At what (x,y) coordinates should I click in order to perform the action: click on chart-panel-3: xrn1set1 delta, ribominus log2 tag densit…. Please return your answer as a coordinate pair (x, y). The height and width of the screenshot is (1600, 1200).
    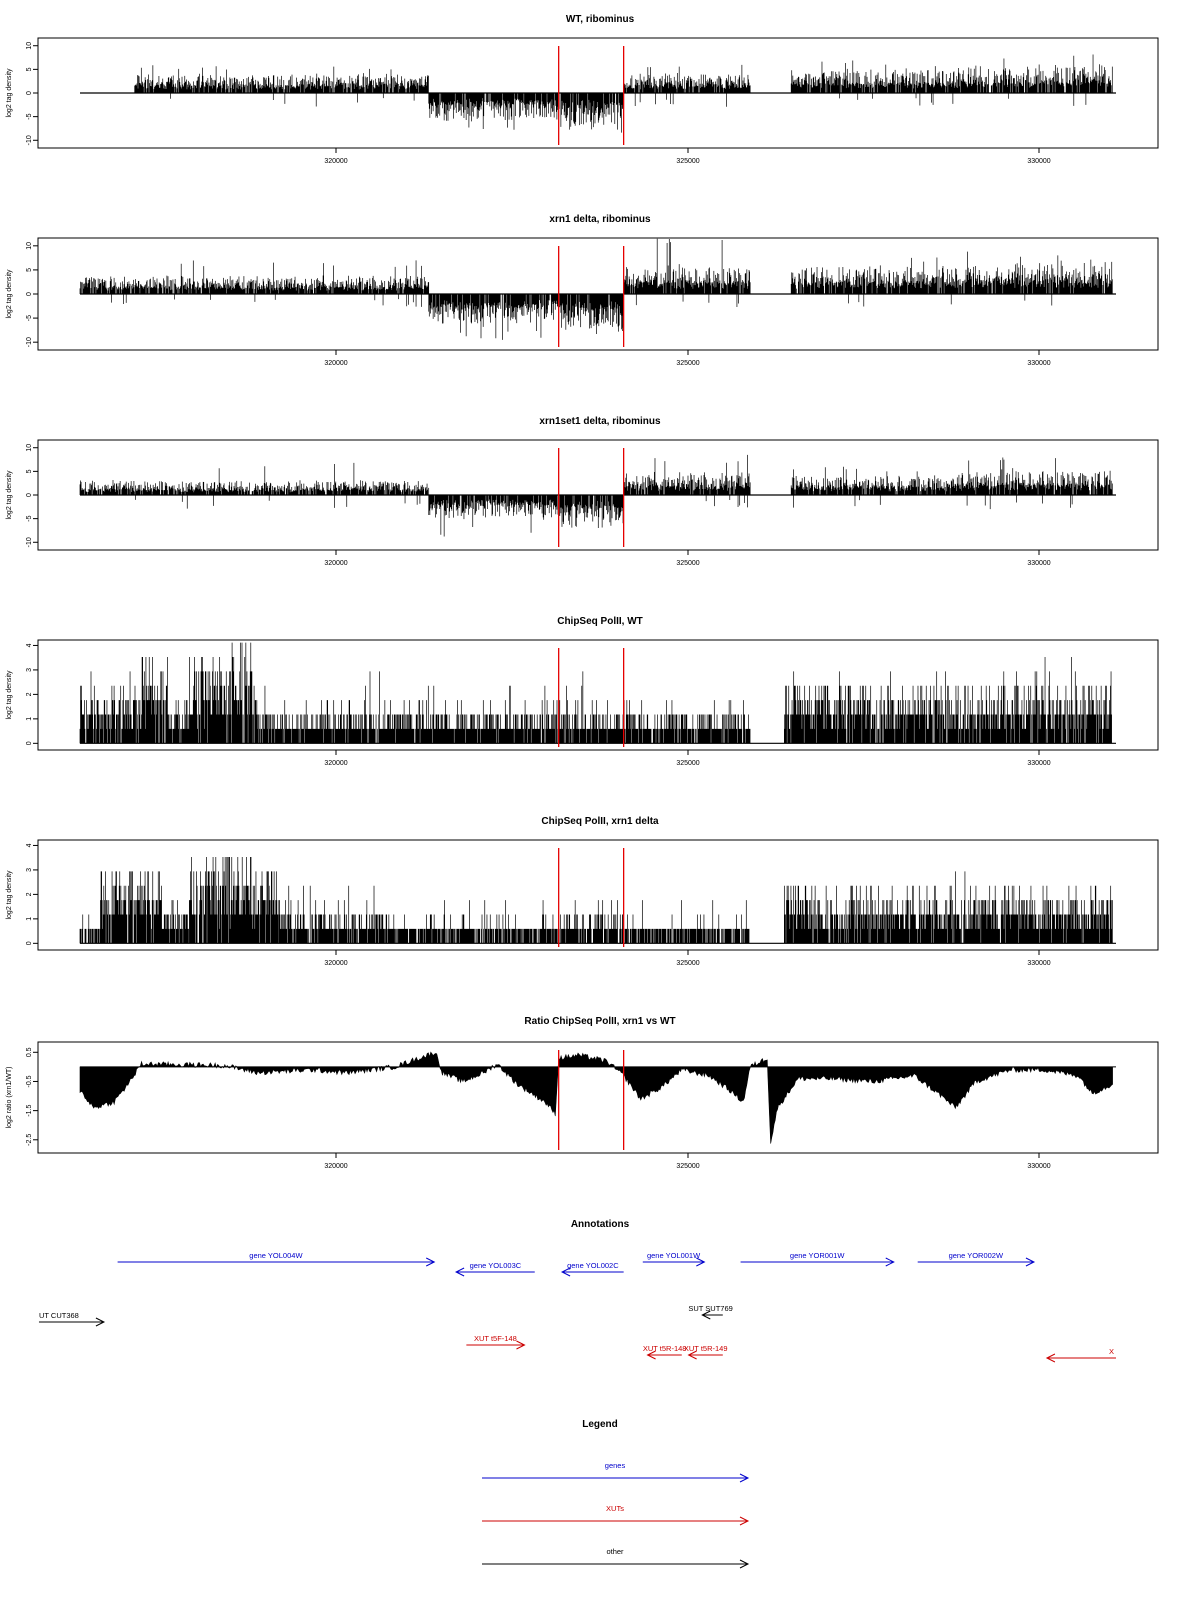
    Looking at the image, I should click on (582, 491).